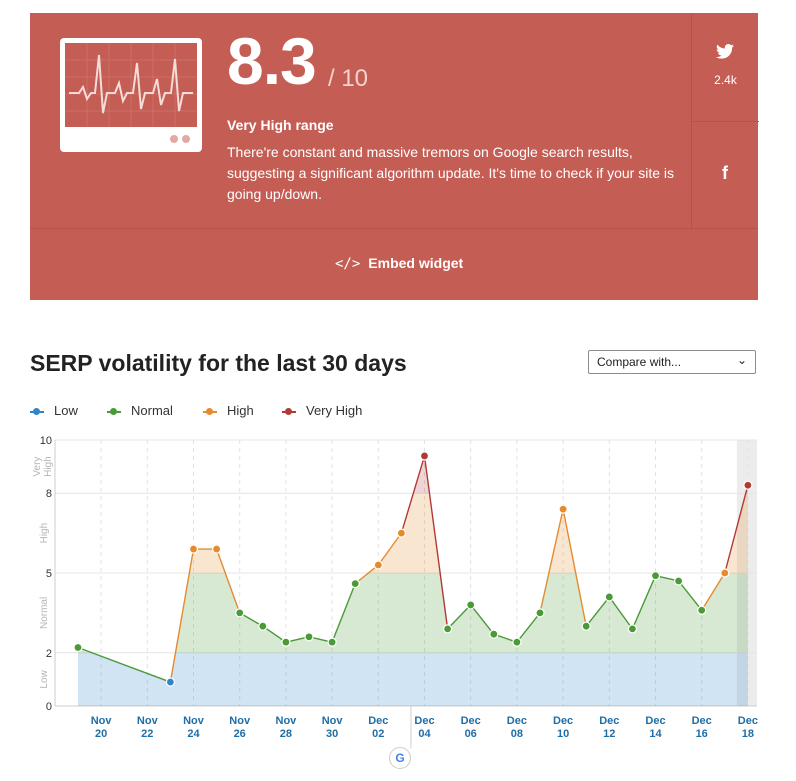  What do you see at coordinates (49, 494) in the screenshot?
I see `y-tick-label: 8` at bounding box center [49, 494].